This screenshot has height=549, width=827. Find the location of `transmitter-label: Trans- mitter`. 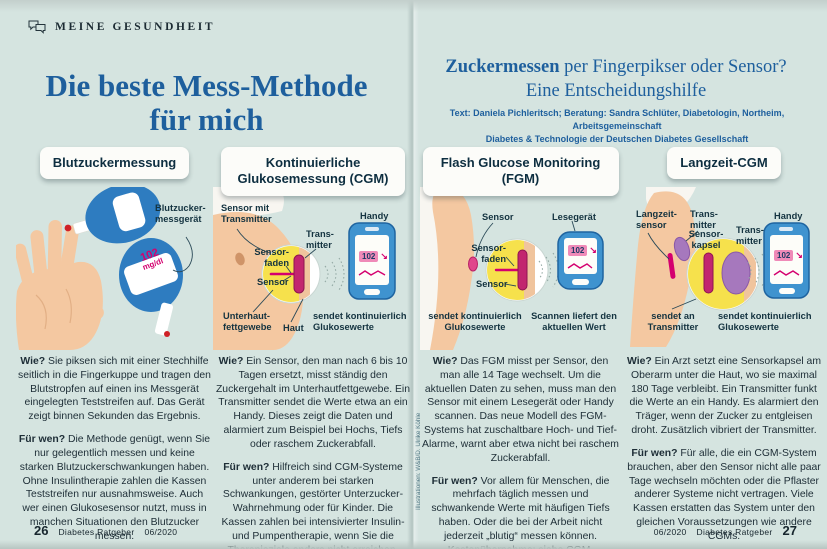

transmitter-label: Trans- mitter is located at coordinates (320, 239).